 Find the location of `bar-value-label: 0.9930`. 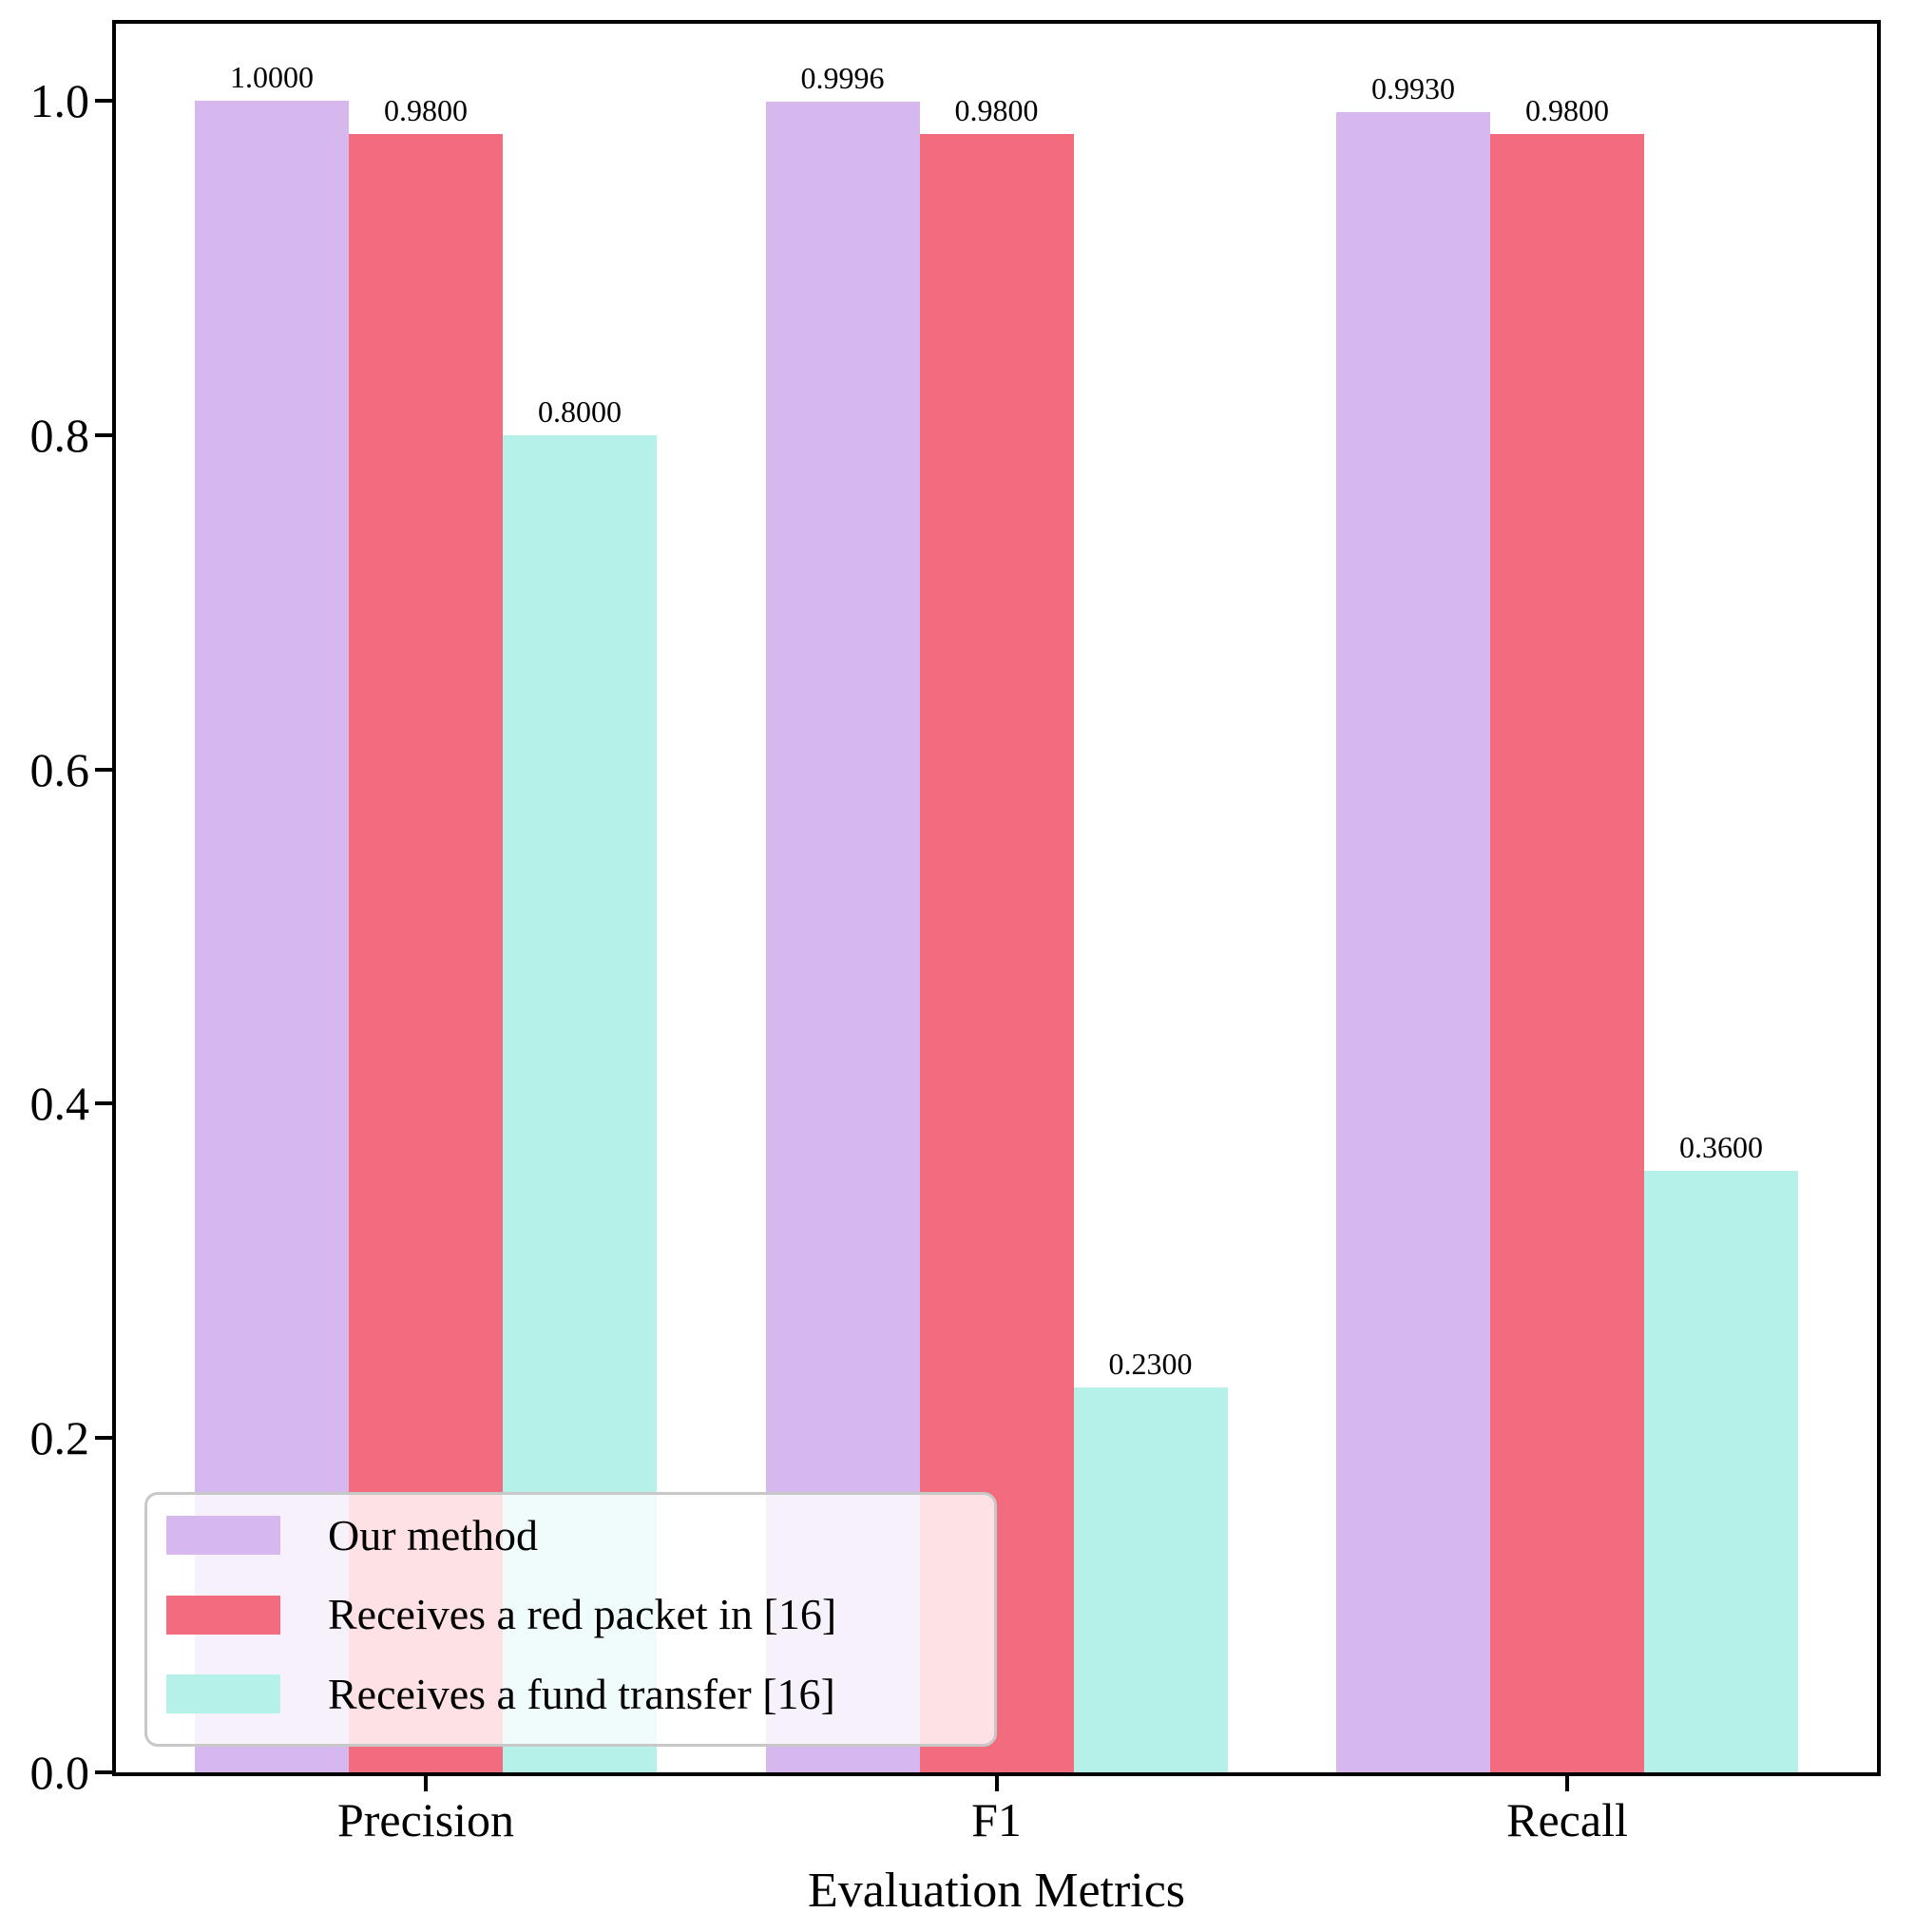

bar-value-label: 0.9930 is located at coordinates (1413, 88).